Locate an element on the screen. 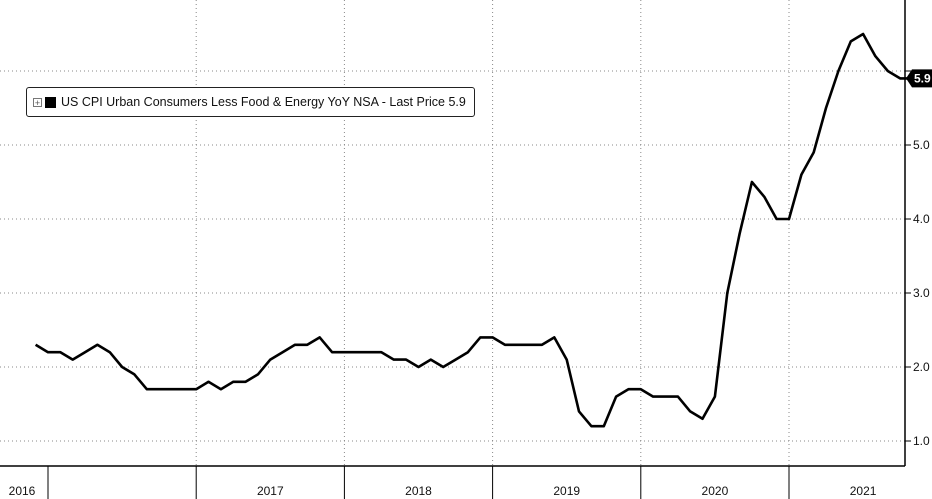 The height and width of the screenshot is (499, 932). y-axis-ticks: 1.0 2.0 3.0 4.0 5.0 is located at coordinates (917, 259).